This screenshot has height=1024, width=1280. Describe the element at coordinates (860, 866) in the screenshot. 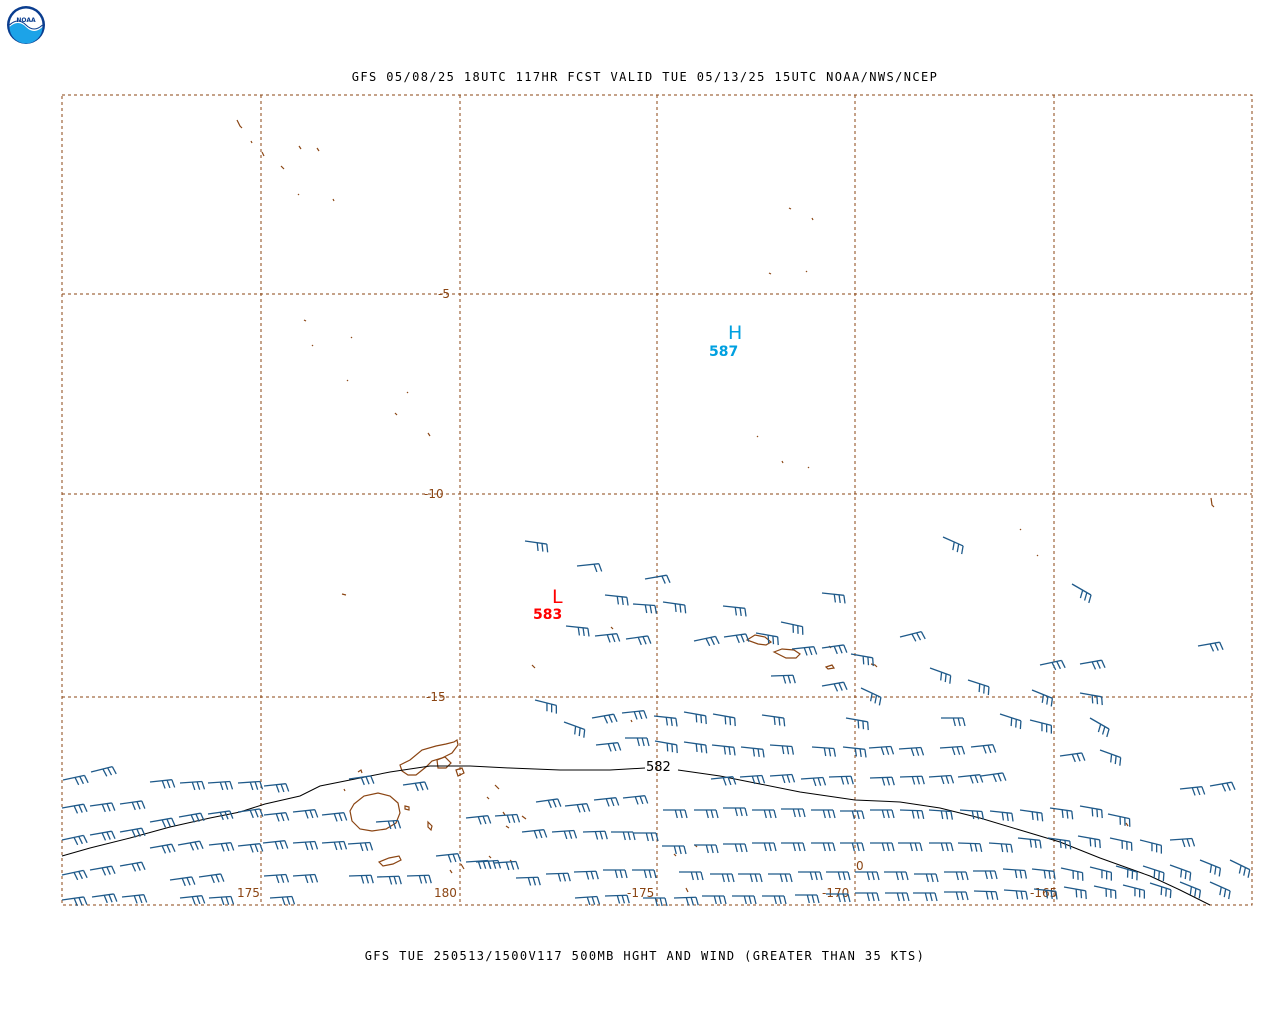

I see `stray-map-label: 0` at that location.